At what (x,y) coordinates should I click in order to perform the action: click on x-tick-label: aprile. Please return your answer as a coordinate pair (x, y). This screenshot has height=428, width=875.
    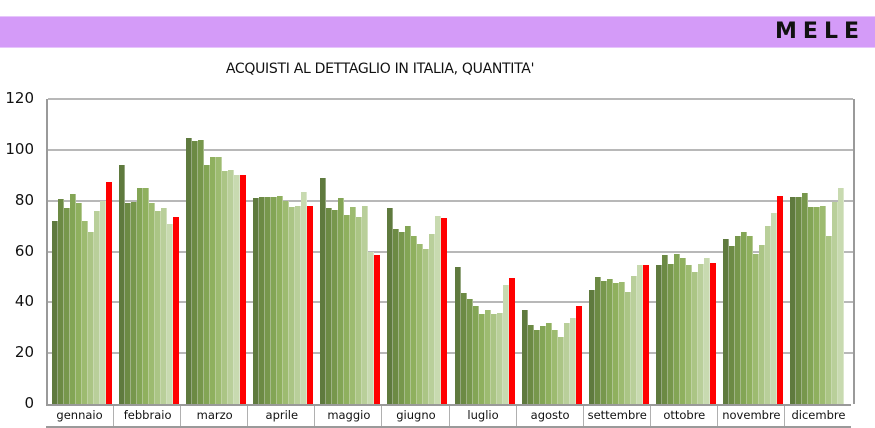
    Looking at the image, I should click on (281, 416).